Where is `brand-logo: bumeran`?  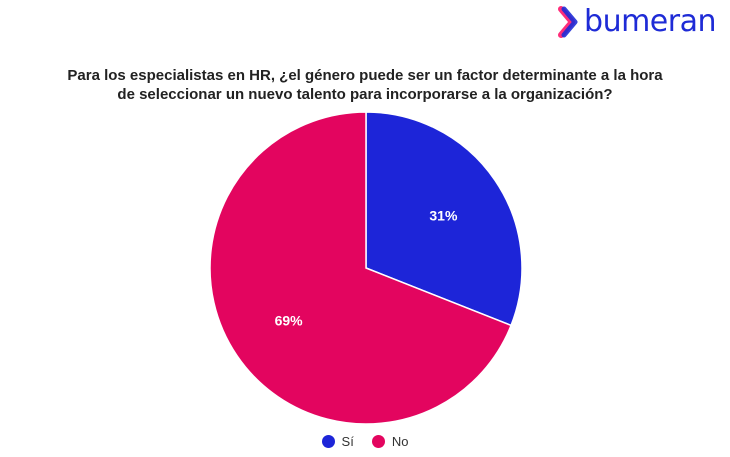
brand-logo: bumeran is located at coordinates (637, 21).